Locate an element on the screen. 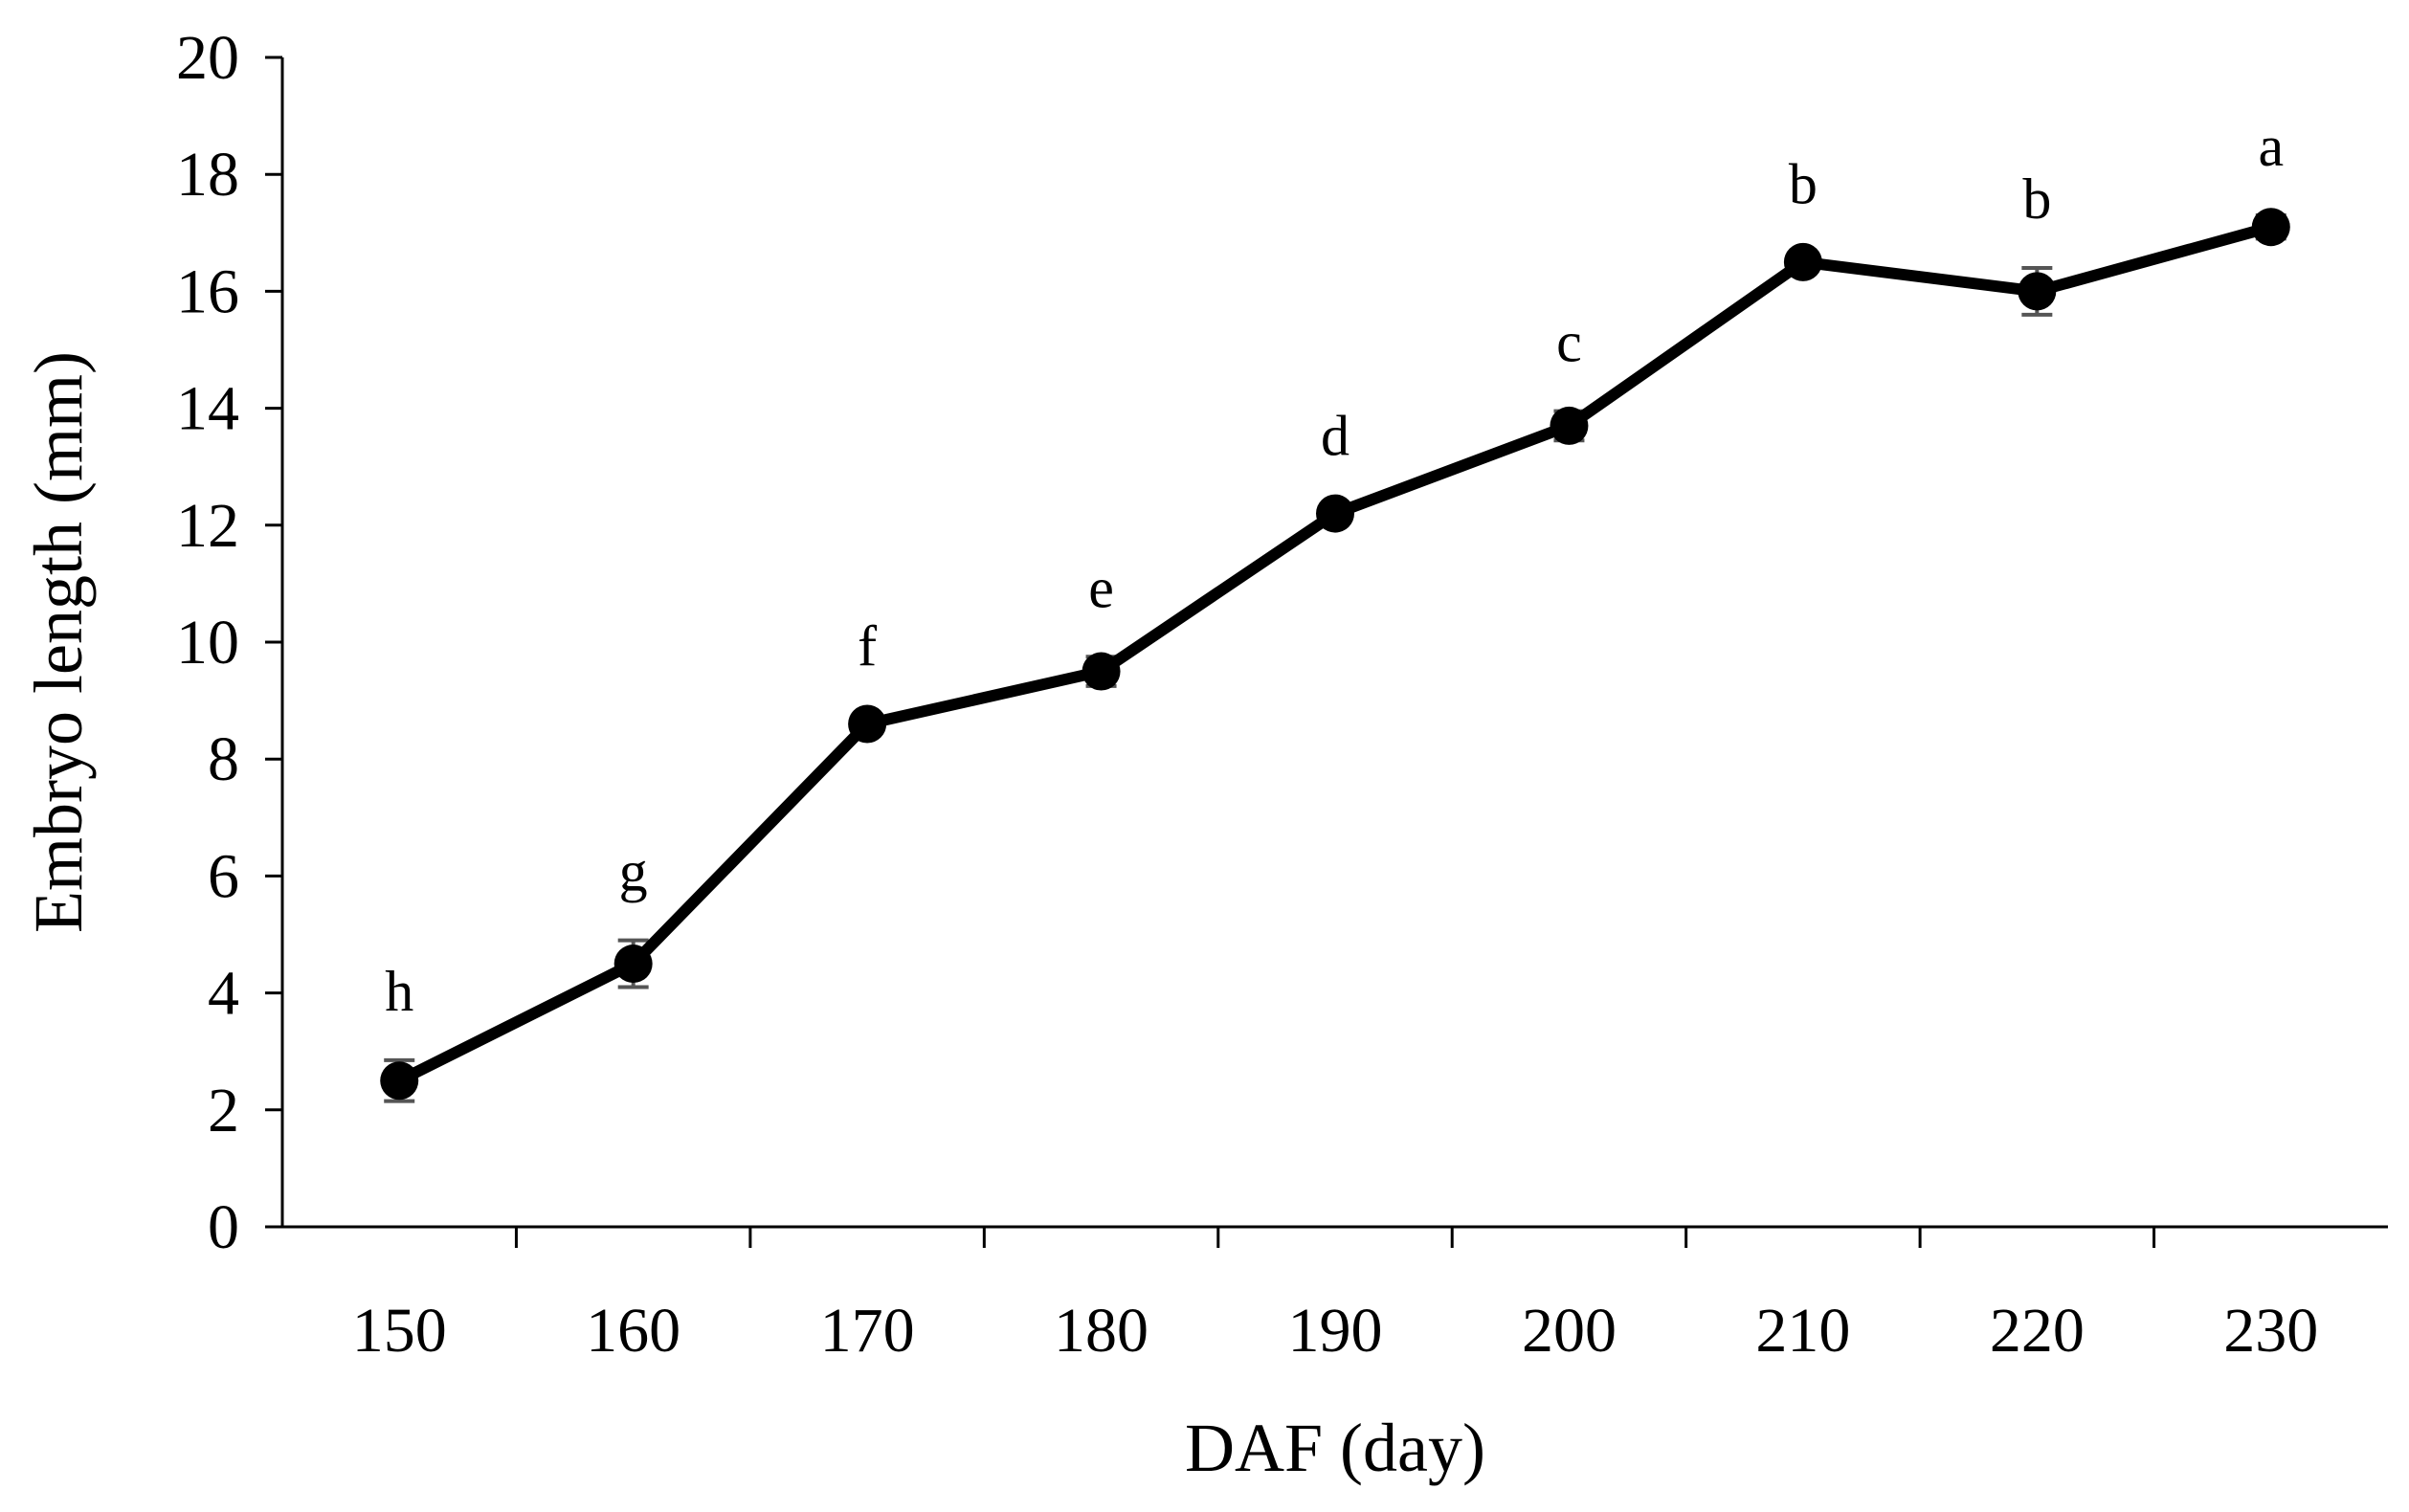  y-axis-ticks: 0 2 4 6 8 10 12 14 16 18 20 is located at coordinates (229, 642).